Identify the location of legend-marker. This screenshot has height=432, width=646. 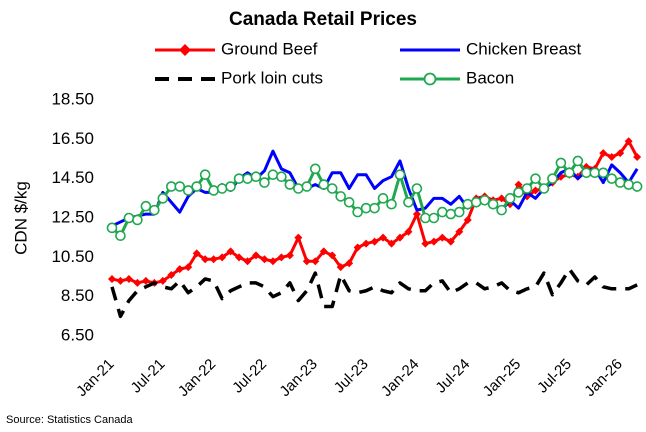
(185, 50).